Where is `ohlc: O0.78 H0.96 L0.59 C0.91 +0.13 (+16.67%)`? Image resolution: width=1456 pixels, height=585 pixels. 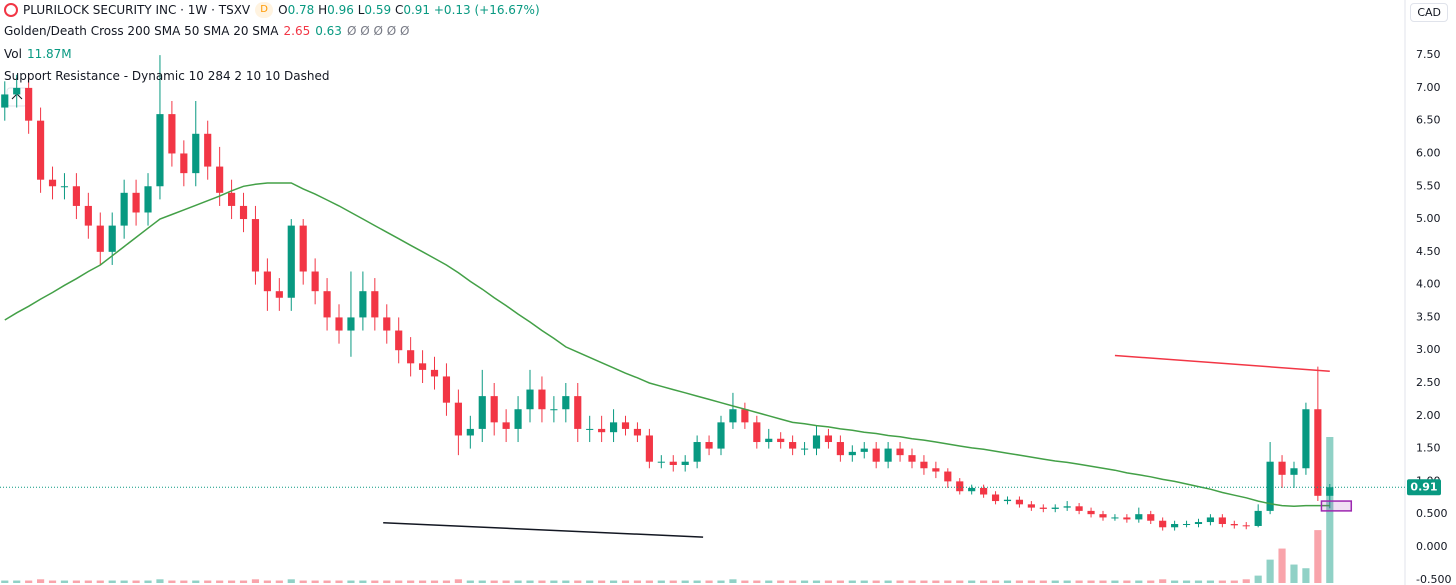 ohlc: O0.78 H0.96 L0.59 C0.91 +0.13 (+16.67%) is located at coordinates (409, 10).